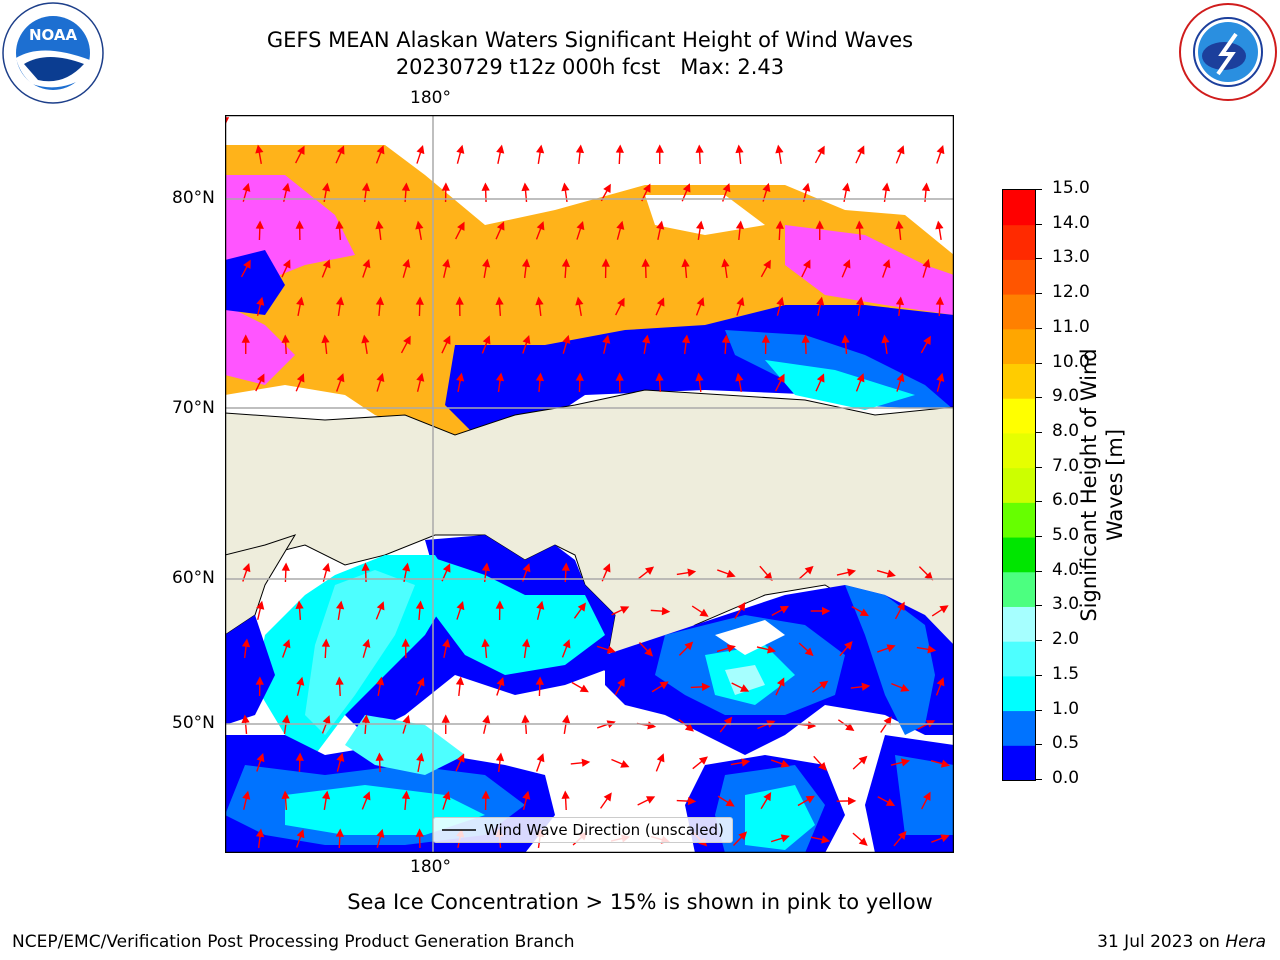  What do you see at coordinates (1066, 604) in the screenshot?
I see `colorbar-tick-label: 3.0` at bounding box center [1066, 604].